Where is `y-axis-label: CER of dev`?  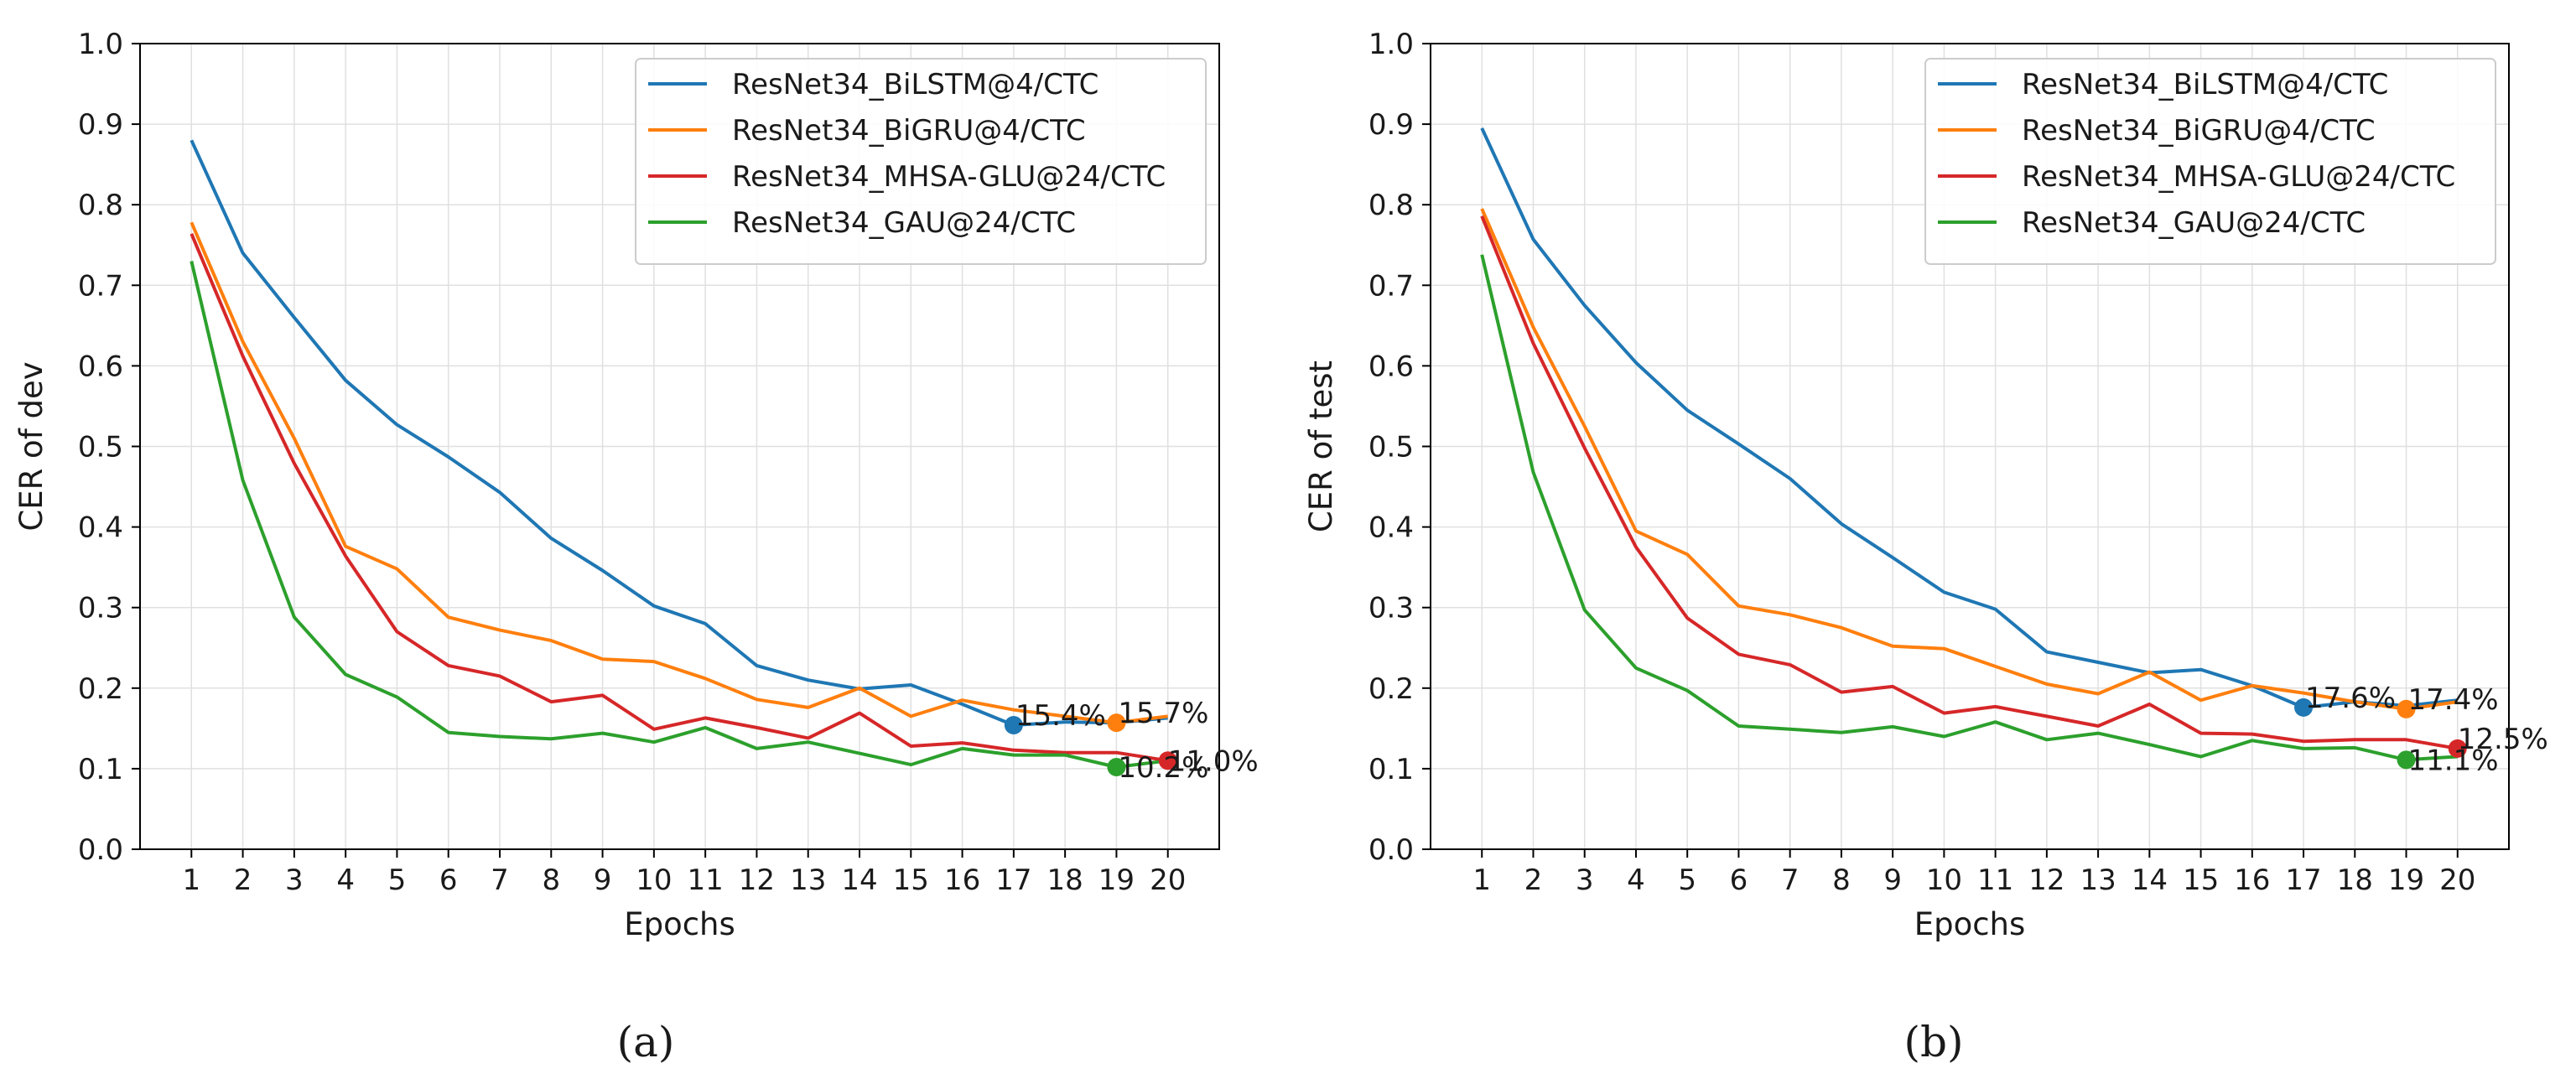 y-axis-label: CER of dev is located at coordinates (31, 446).